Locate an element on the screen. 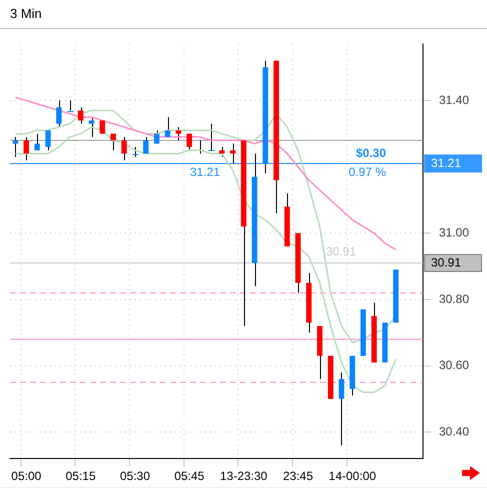 This screenshot has width=487, height=488. x-tick-label: 05:15 is located at coordinates (81, 476).